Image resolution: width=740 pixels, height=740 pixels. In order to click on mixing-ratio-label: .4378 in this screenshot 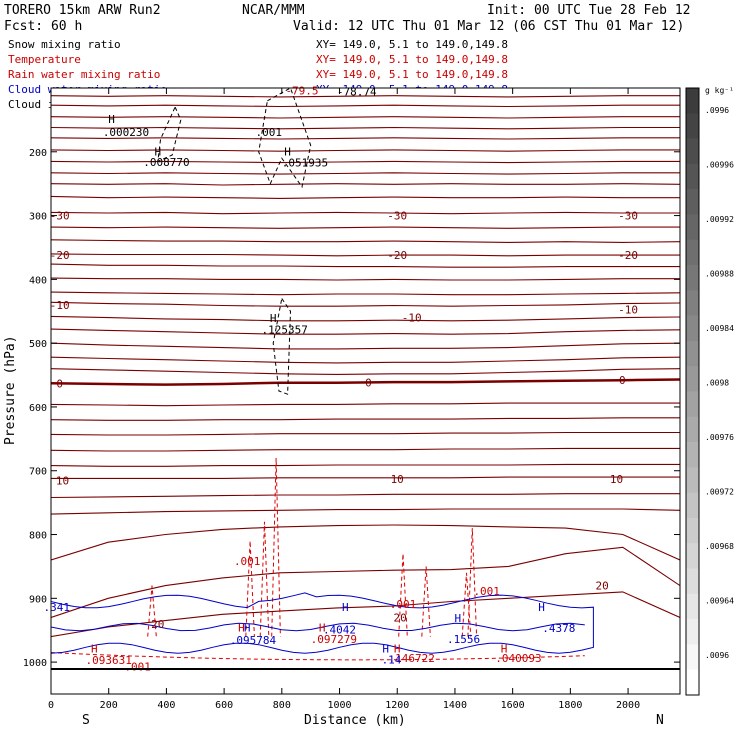, I will do `click(558, 628)`.